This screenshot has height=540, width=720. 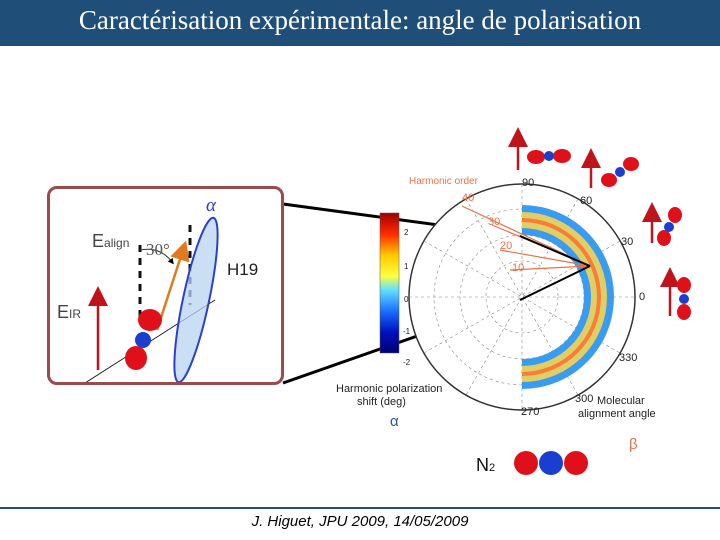 I want to click on footer-citation: J. Higuet, JPU 2009, 14/05/2009, so click(x=360, y=521).